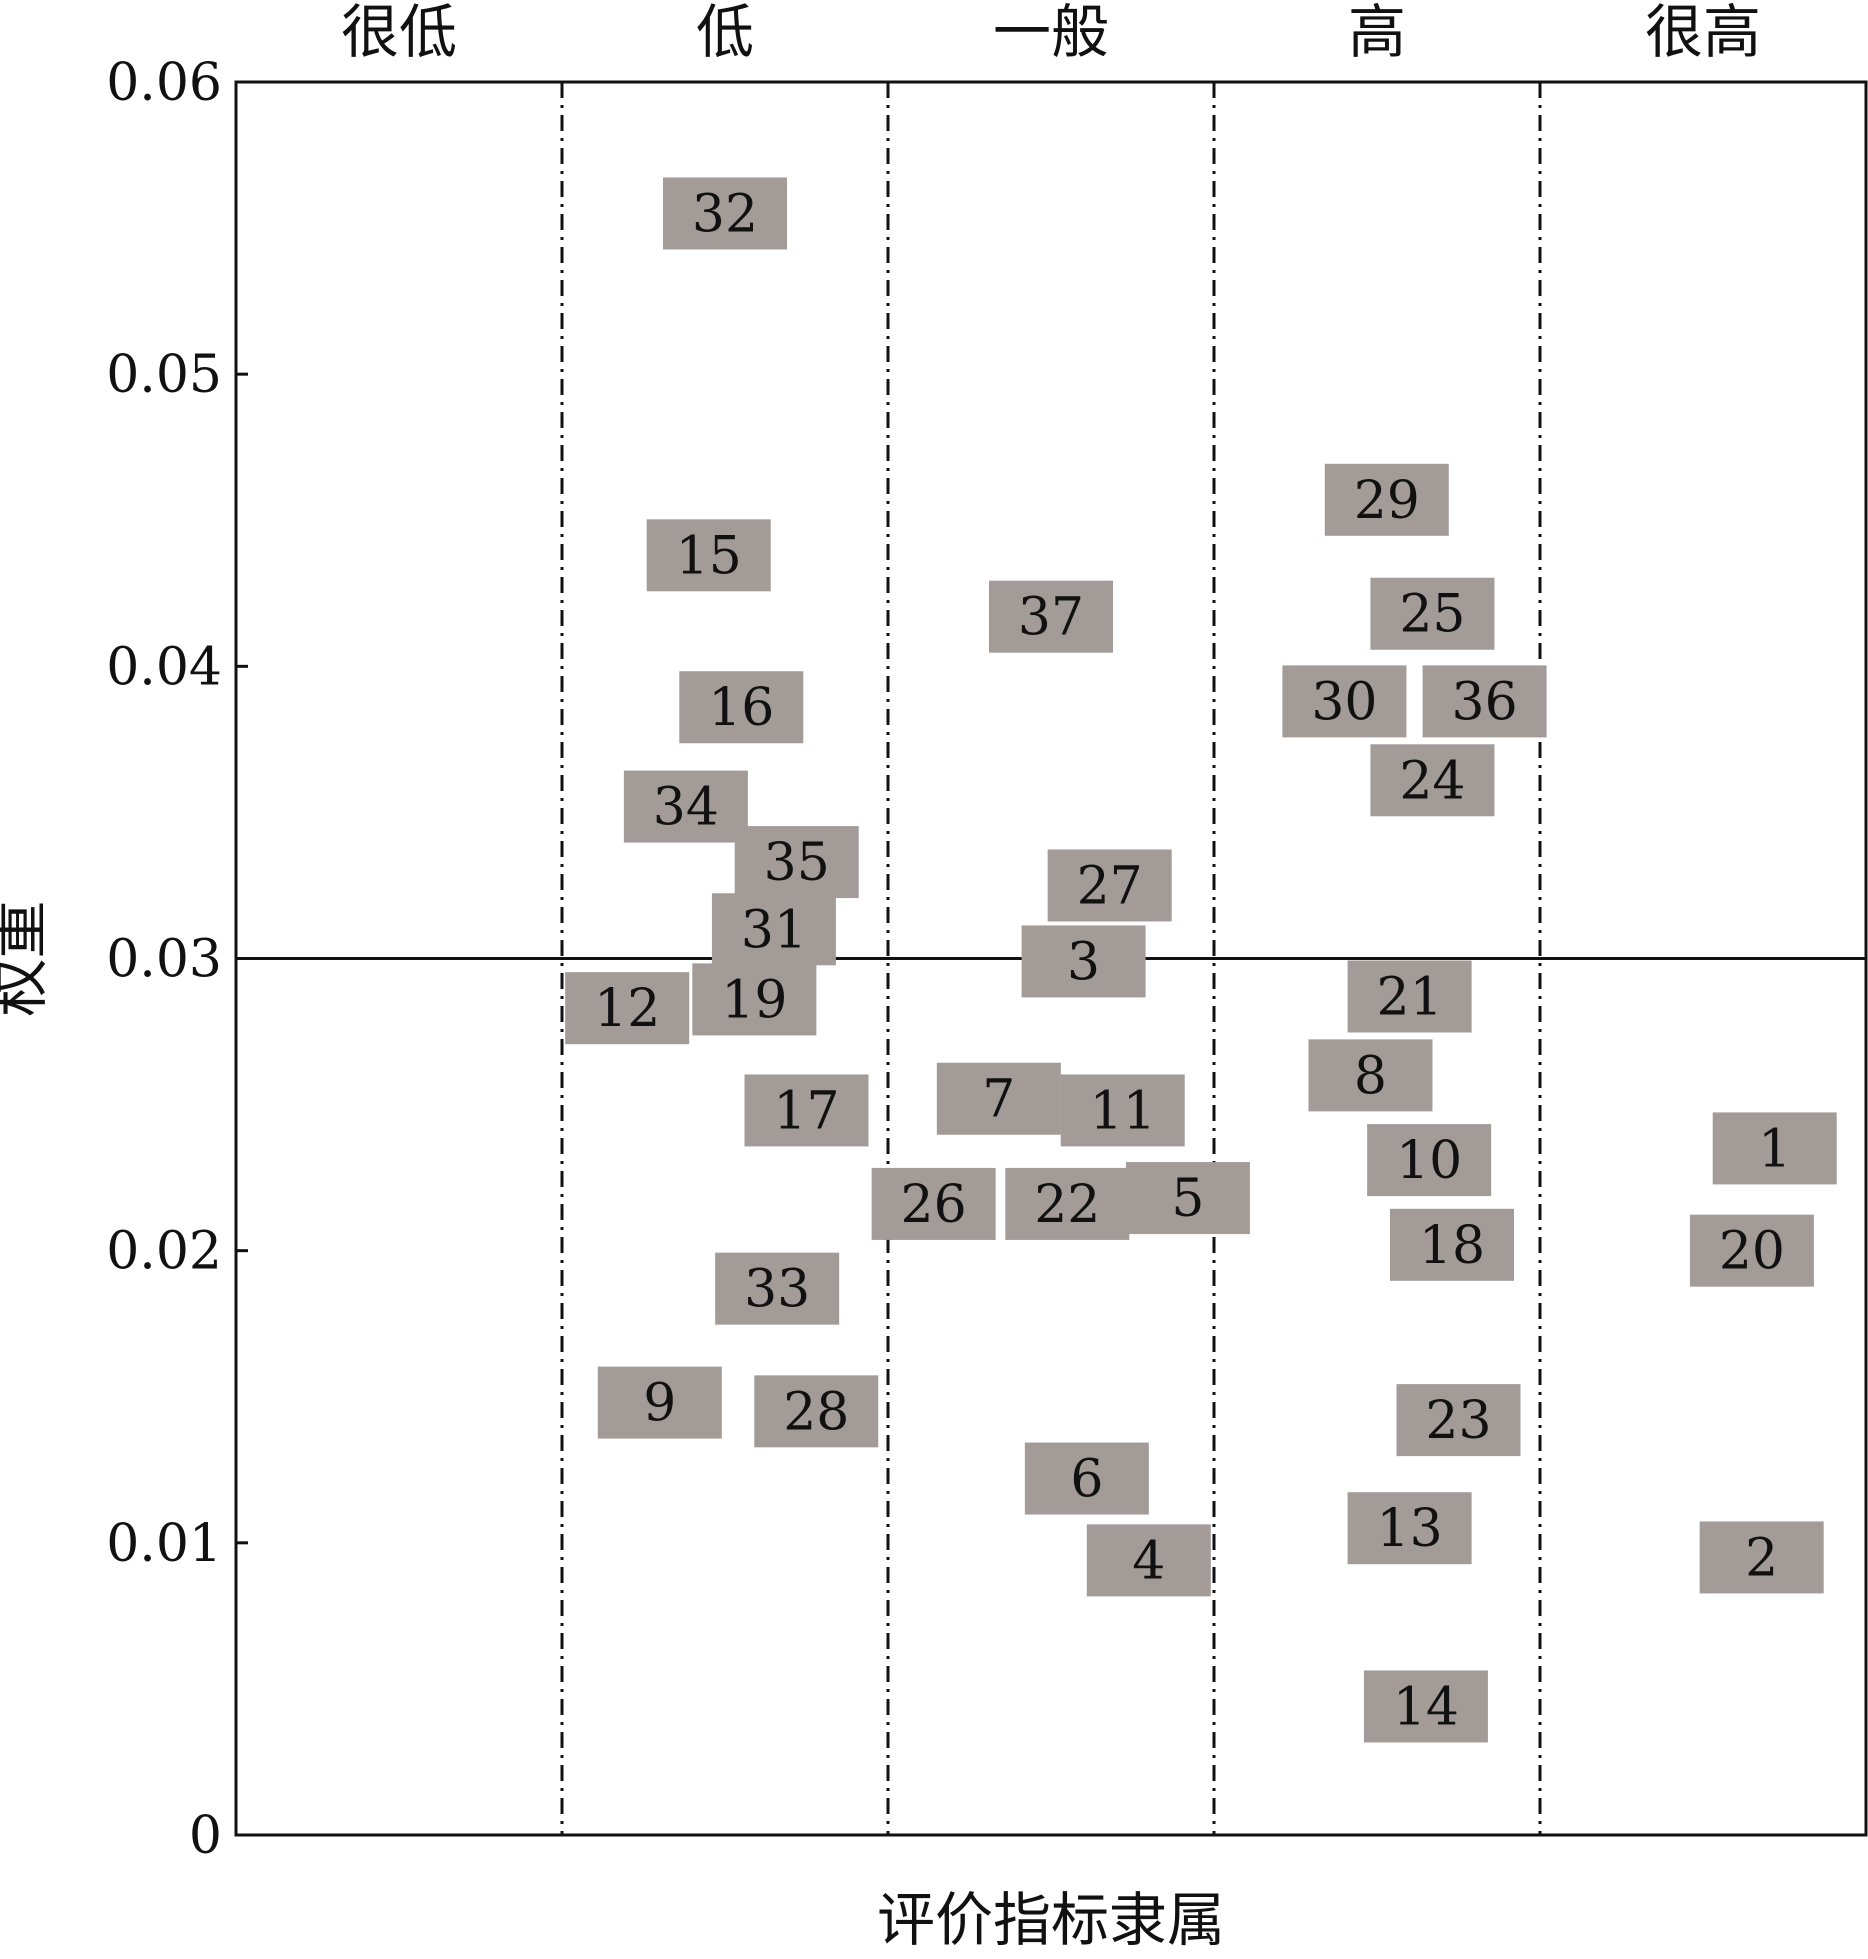  I want to click on data-point: 20, so click(1751, 1250).